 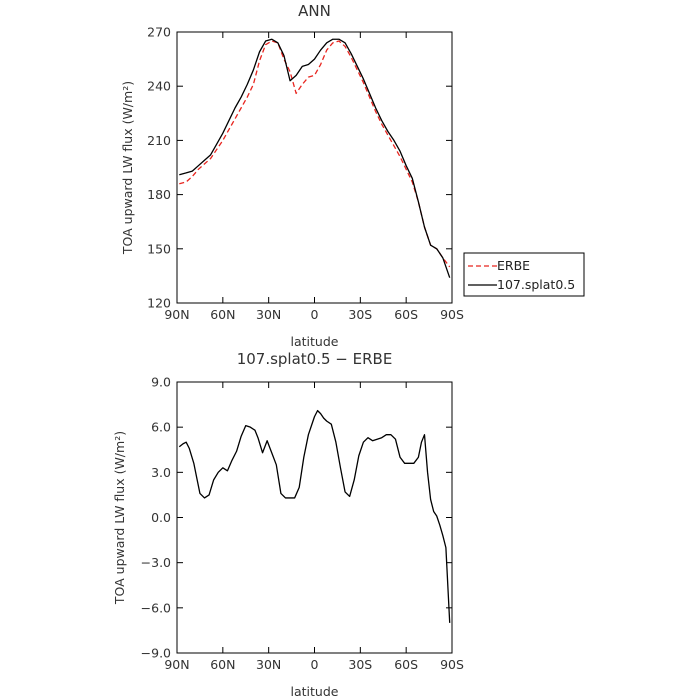 What do you see at coordinates (159, 32) in the screenshot?
I see `top-y-tick-label: 270` at bounding box center [159, 32].